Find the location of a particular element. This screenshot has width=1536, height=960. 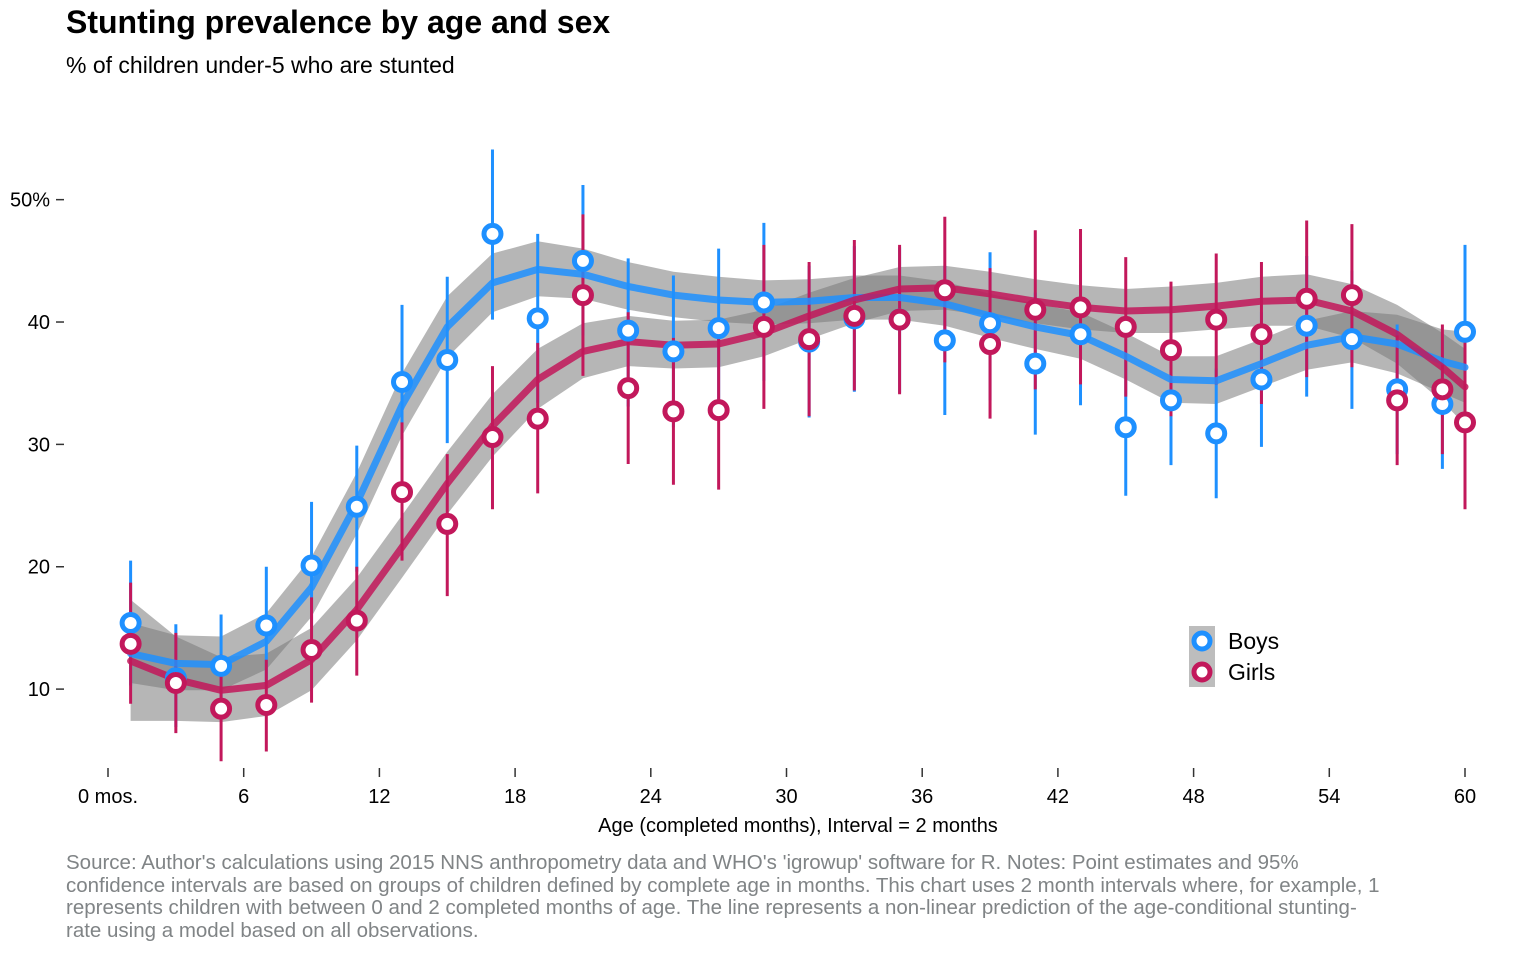

y-tick-label: 50% is located at coordinates (30, 201).